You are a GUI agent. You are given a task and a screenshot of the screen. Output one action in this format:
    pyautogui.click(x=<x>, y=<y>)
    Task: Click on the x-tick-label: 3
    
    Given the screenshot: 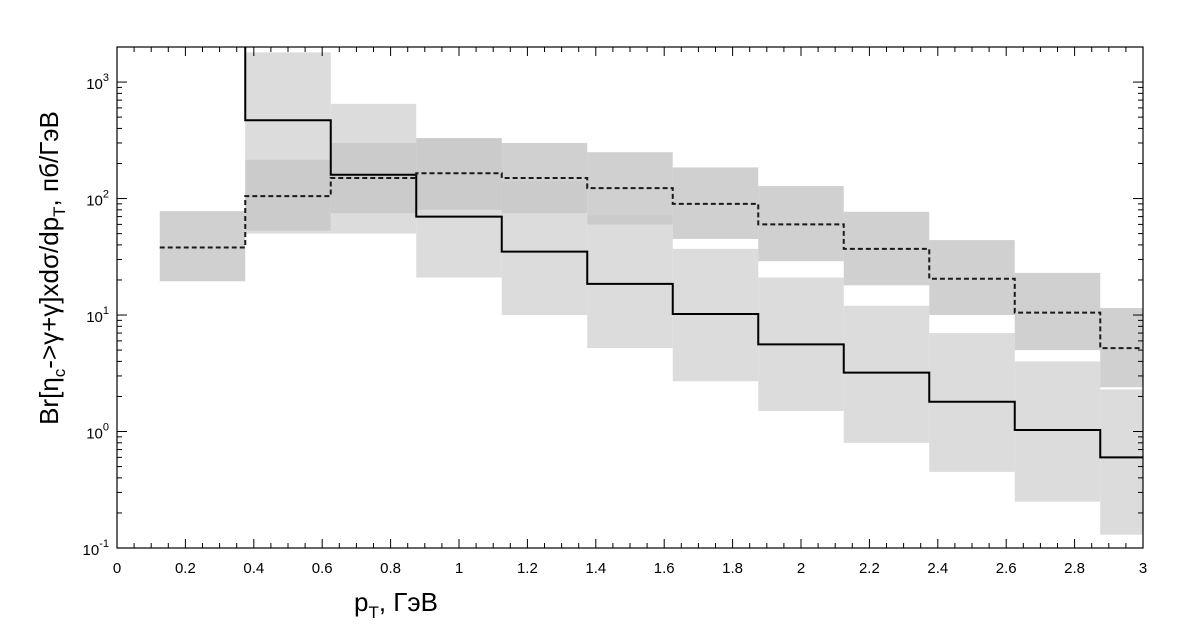 What is the action you would take?
    pyautogui.click(x=1143, y=568)
    